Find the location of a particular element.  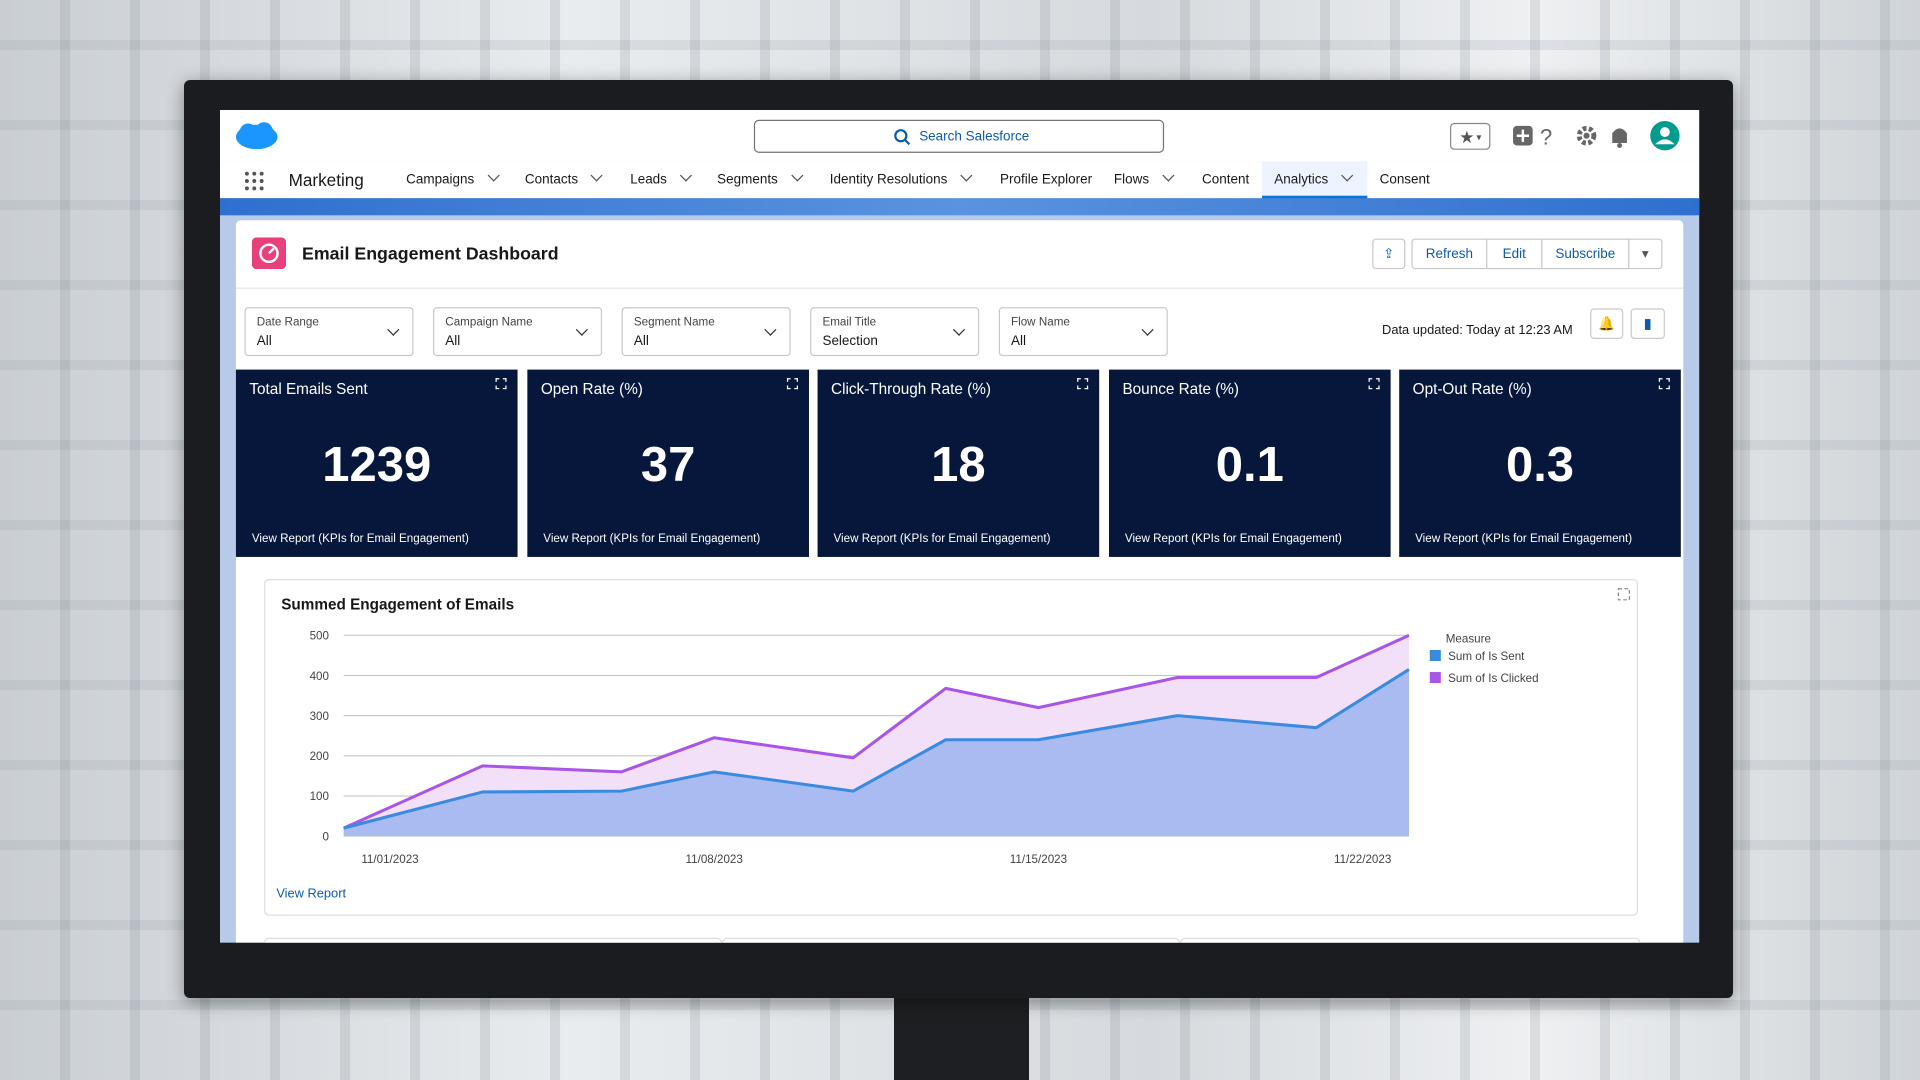

nav-item: Consent is located at coordinates (1405, 179).